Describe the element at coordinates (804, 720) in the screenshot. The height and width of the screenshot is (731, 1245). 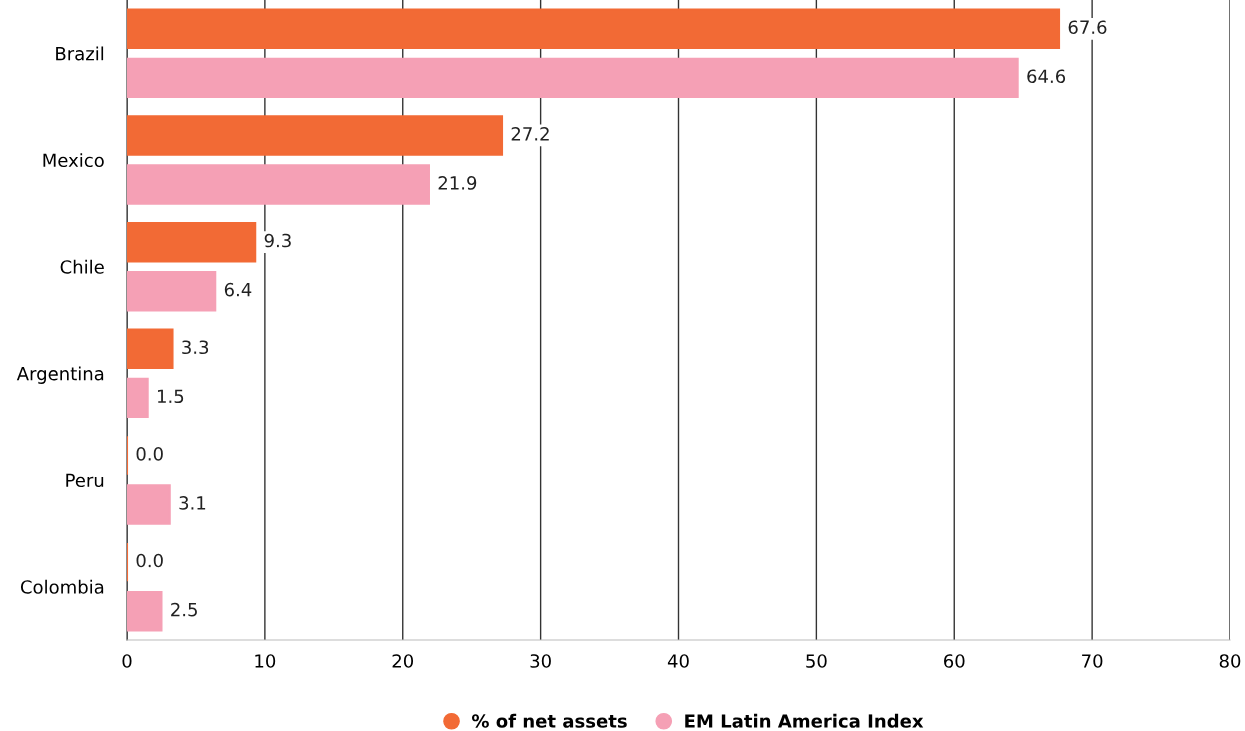
I see `legend-label: EM Latin America Index` at that location.